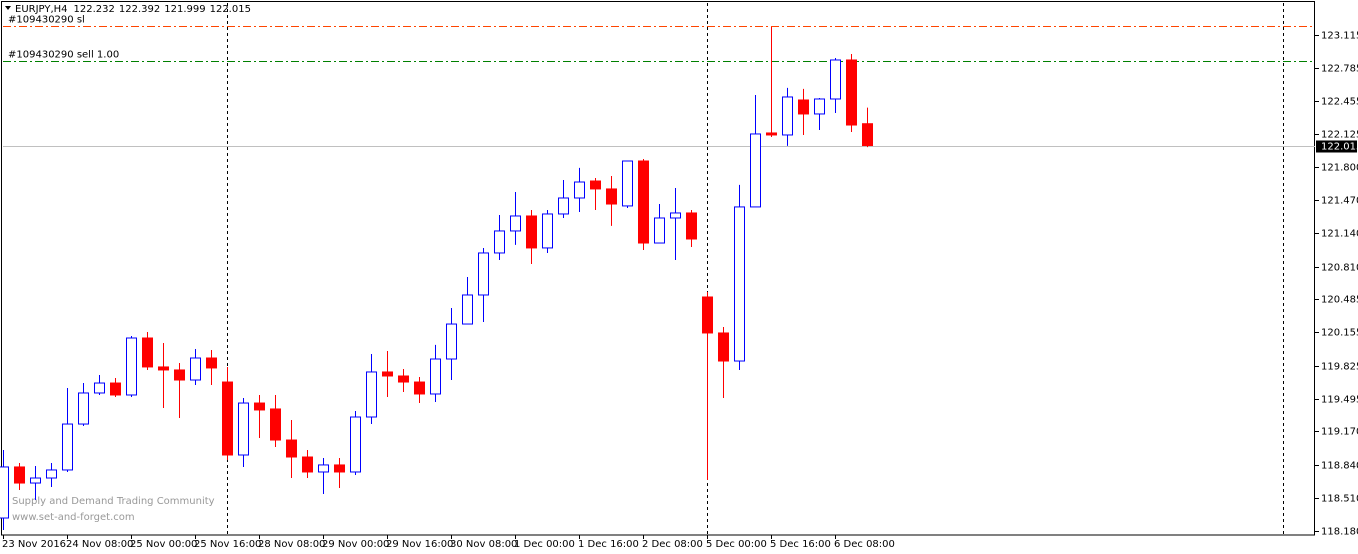 Image resolution: width=1358 pixels, height=554 pixels. I want to click on y-tick-label: 118.180, so click(1339, 532).